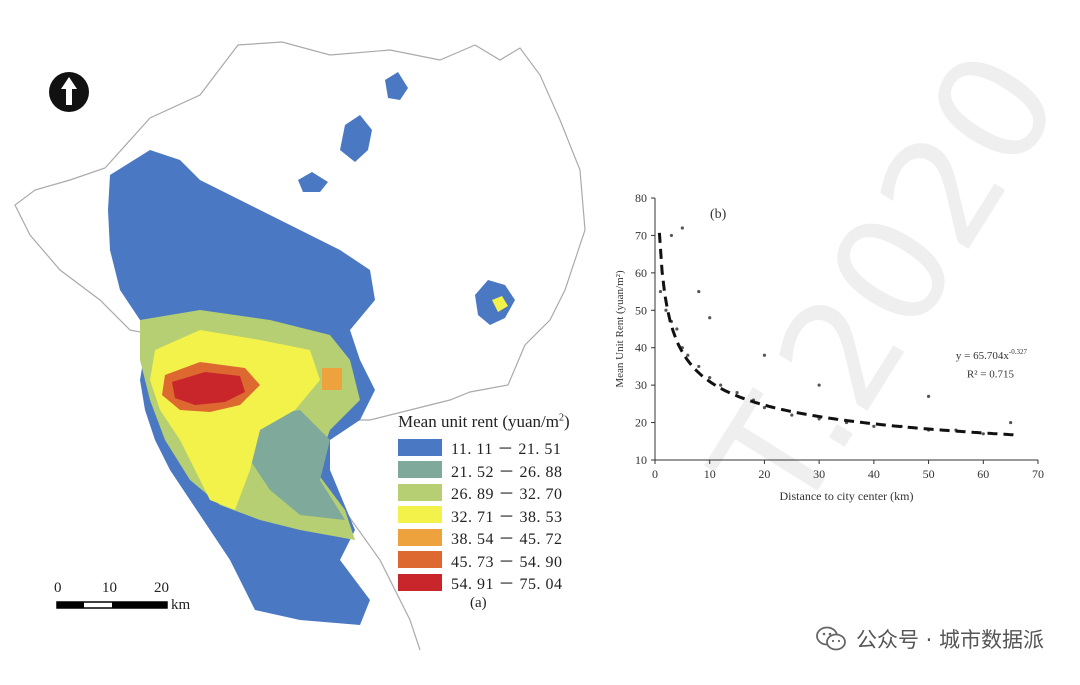 Image resolution: width=1080 pixels, height=685 pixels. I want to click on region-teal, so click(292, 465).